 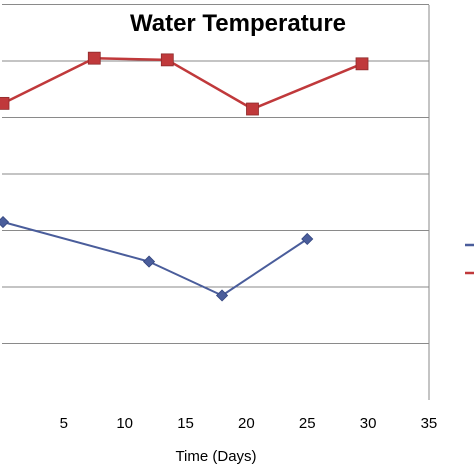 What do you see at coordinates (469, 259) in the screenshot?
I see `legend` at bounding box center [469, 259].